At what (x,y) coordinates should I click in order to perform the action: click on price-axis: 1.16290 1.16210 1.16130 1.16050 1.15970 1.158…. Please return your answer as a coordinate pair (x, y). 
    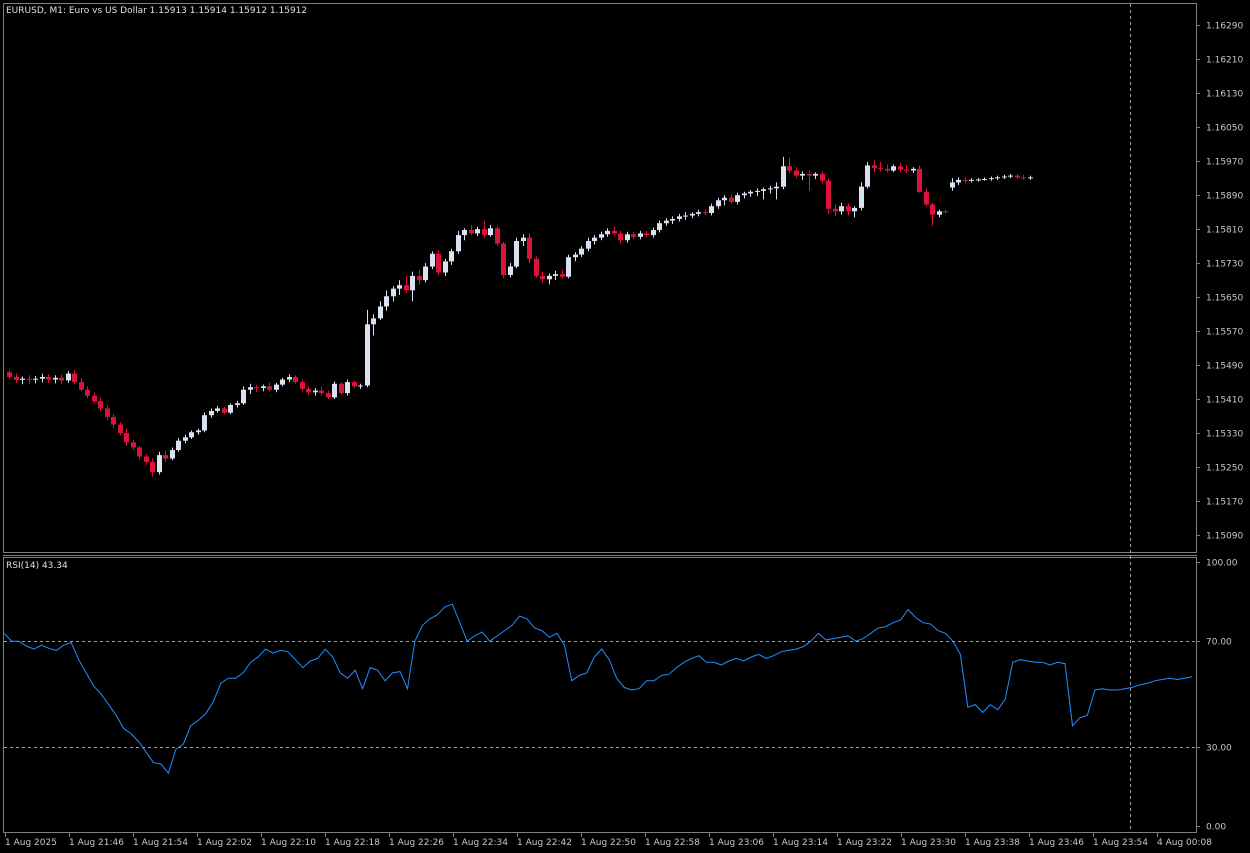
    Looking at the image, I should click on (1219, 282).